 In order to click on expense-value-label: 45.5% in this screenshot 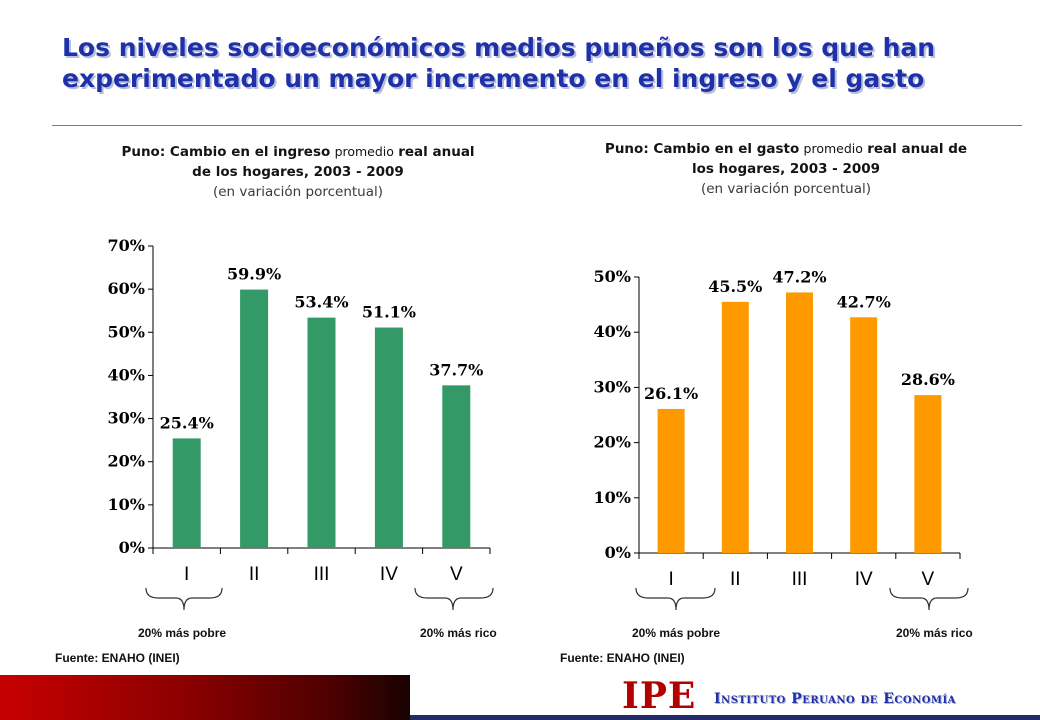, I will do `click(735, 286)`.